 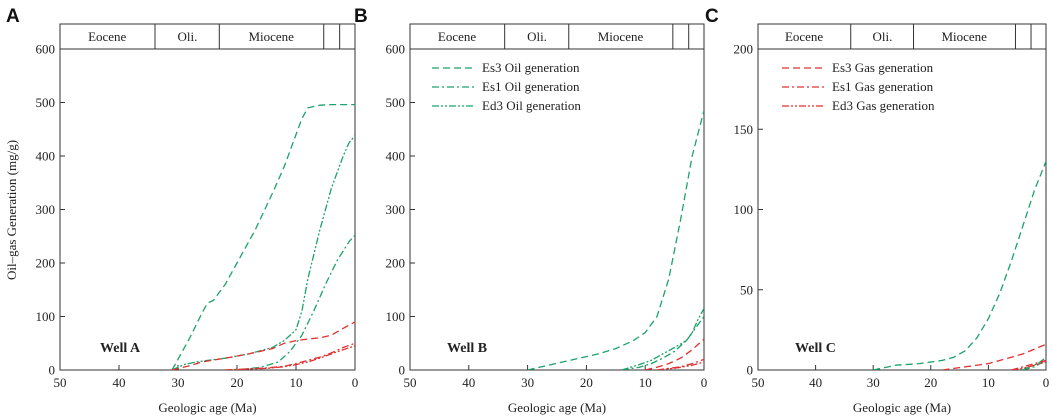 I want to click on legend-entry: Es3 Oil generation, so click(x=531, y=67).